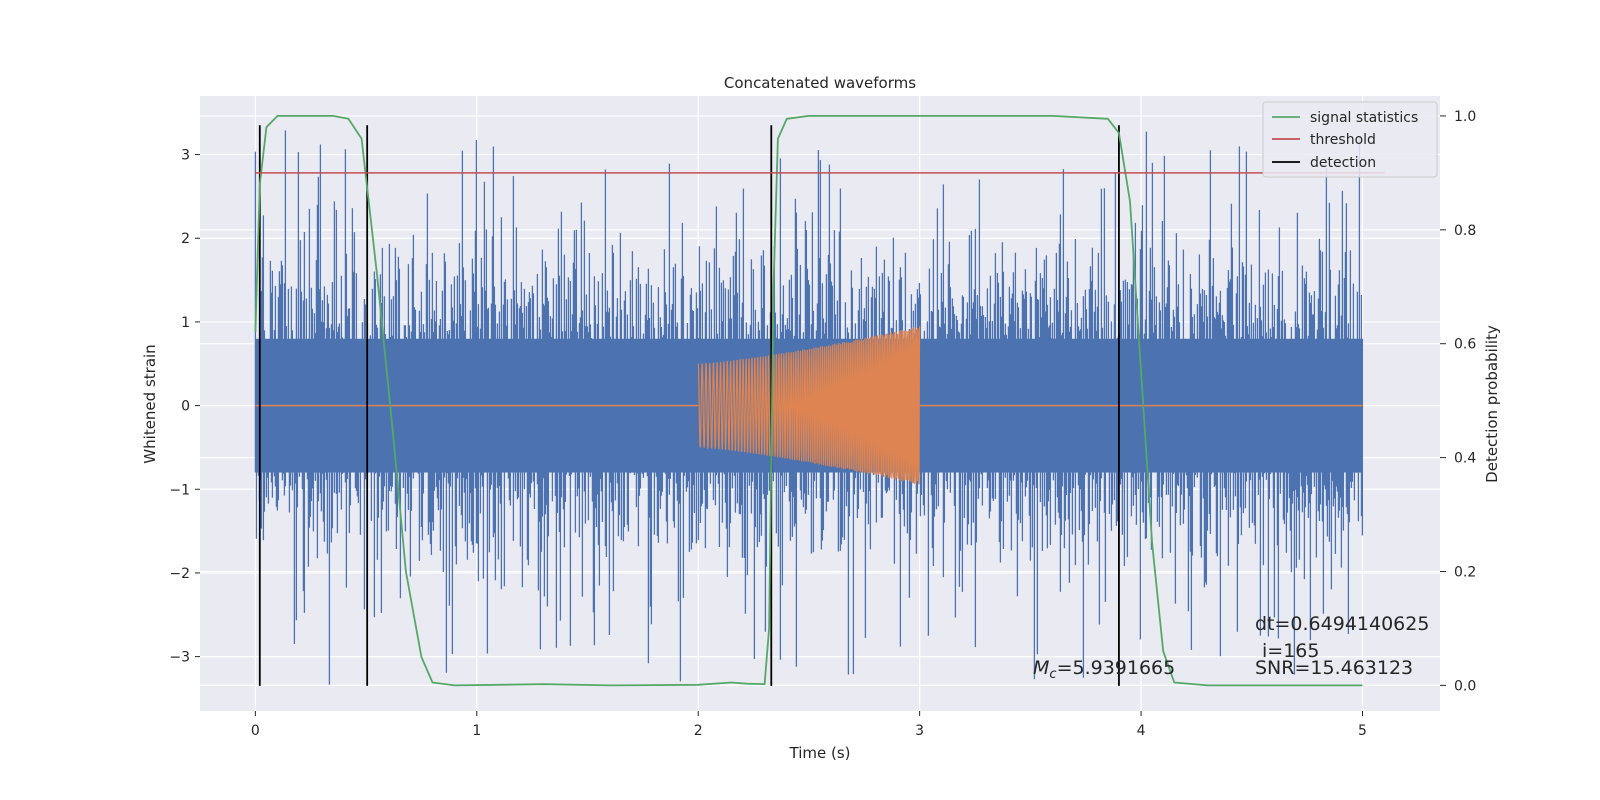 The width and height of the screenshot is (1600, 800). I want to click on y2-tick-label: 0.8, so click(1465, 231).